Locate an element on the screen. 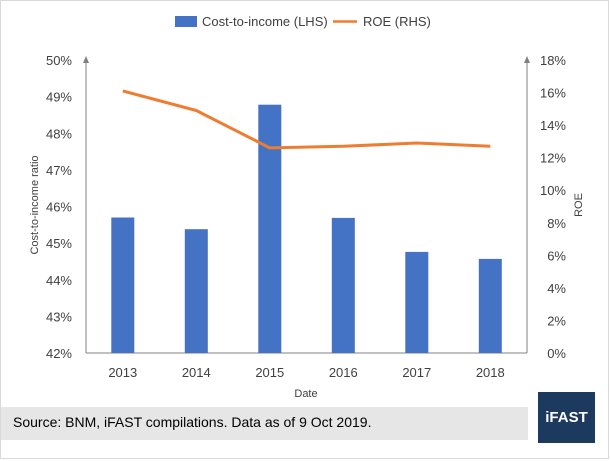 The image size is (611, 461). left-tick-label: 46% is located at coordinates (59, 207).